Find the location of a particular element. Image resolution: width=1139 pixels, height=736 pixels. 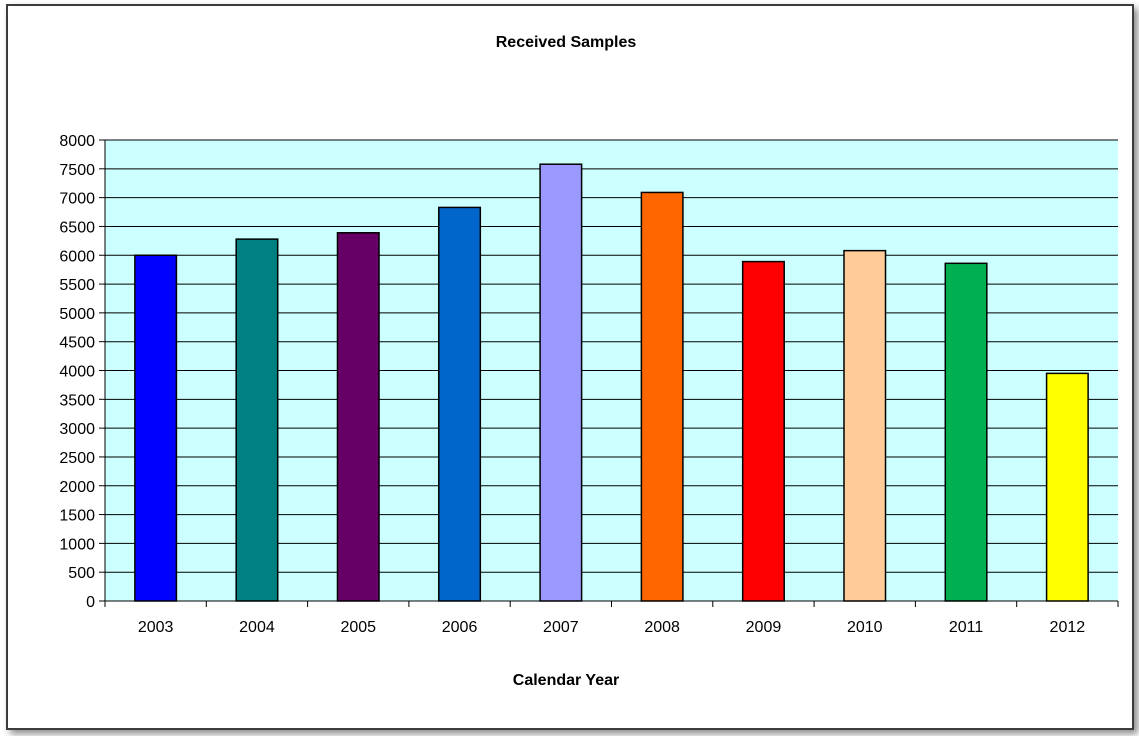

bar-2012 is located at coordinates (1067, 487).